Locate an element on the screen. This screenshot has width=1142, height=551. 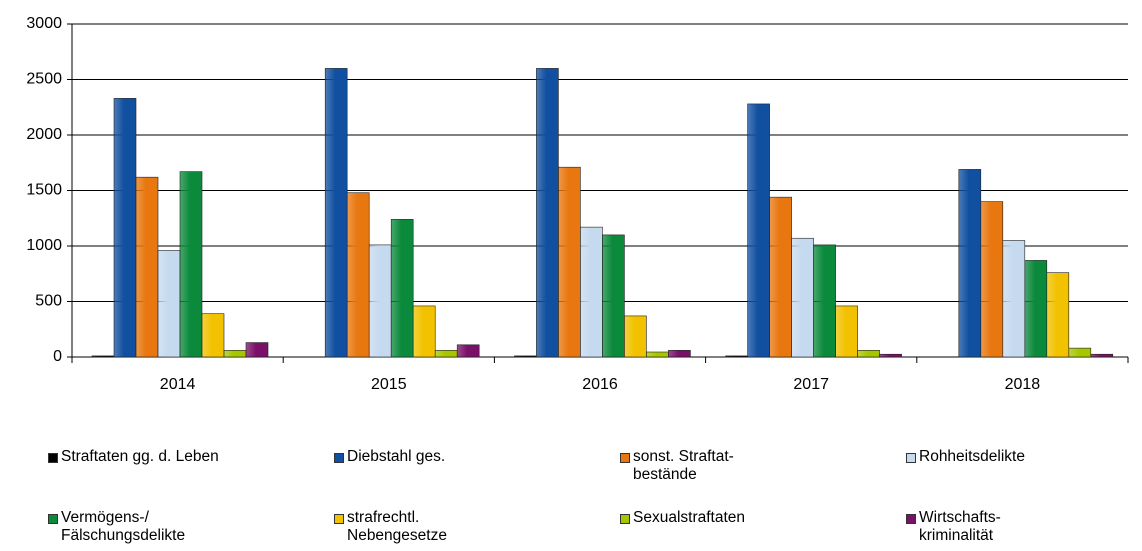
y-tick-label: 1500 is located at coordinates (44, 190).